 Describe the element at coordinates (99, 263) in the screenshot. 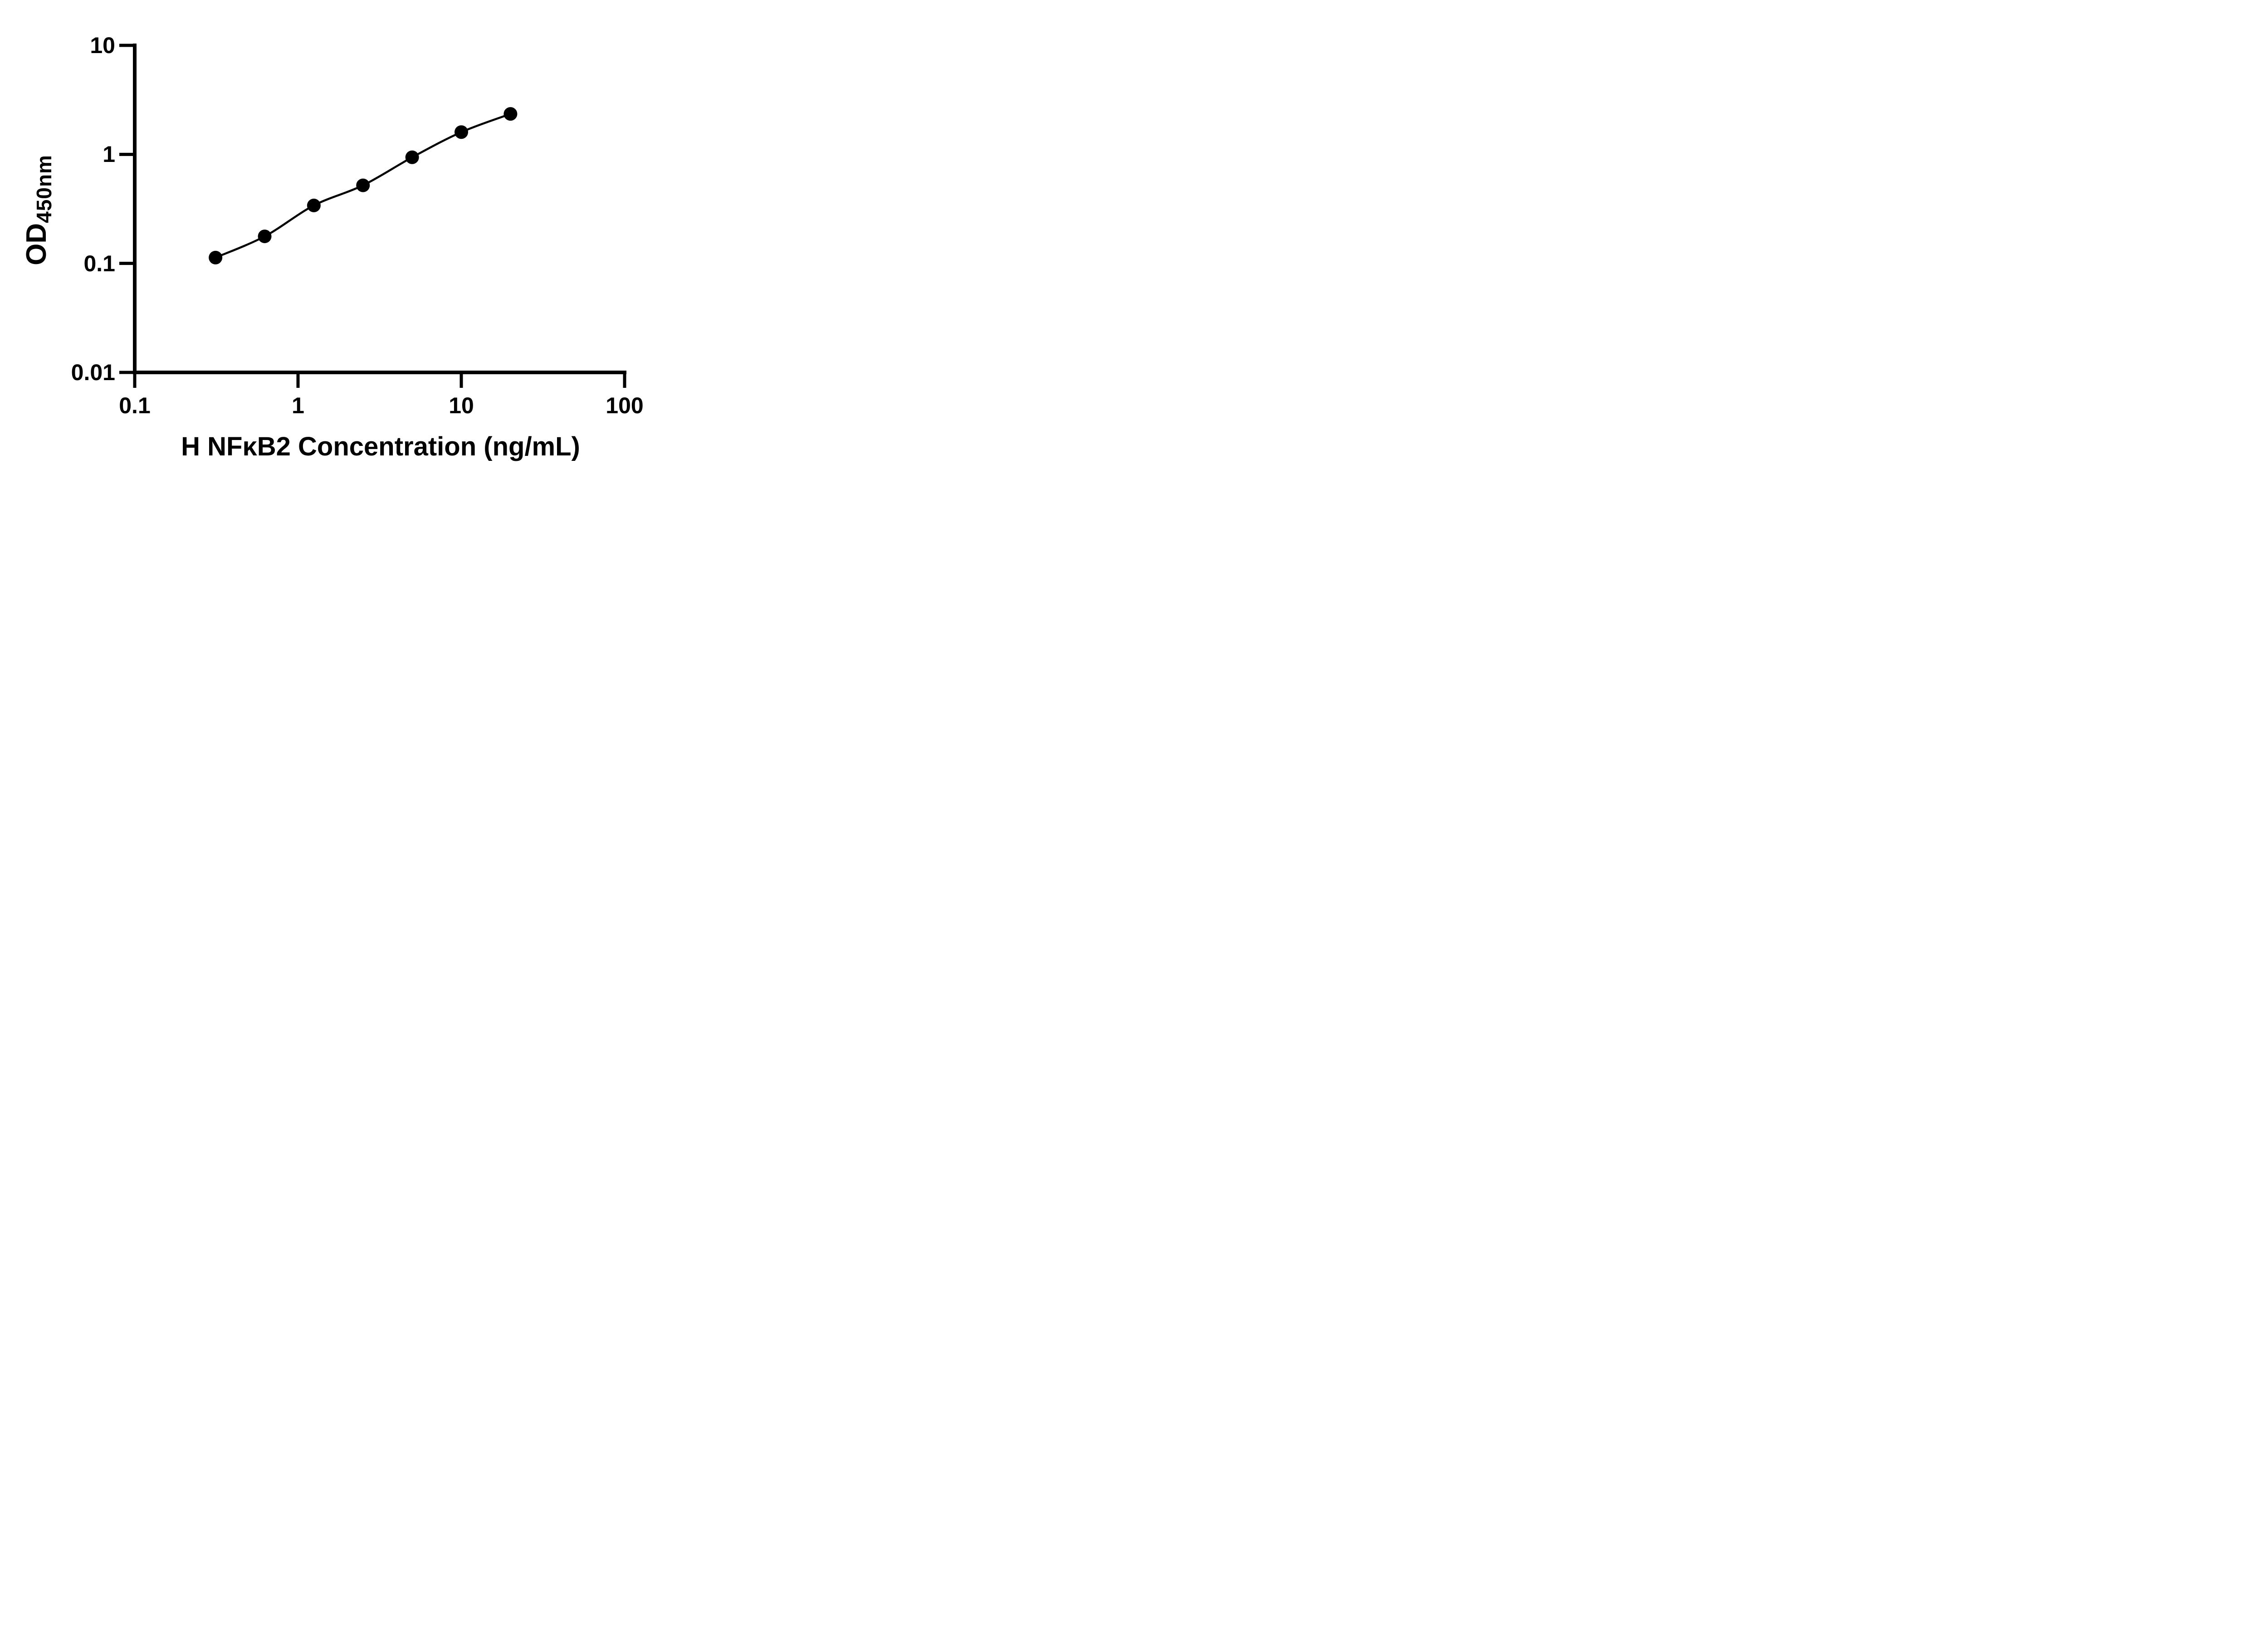

I see `y-tick-label: 0.1` at that location.